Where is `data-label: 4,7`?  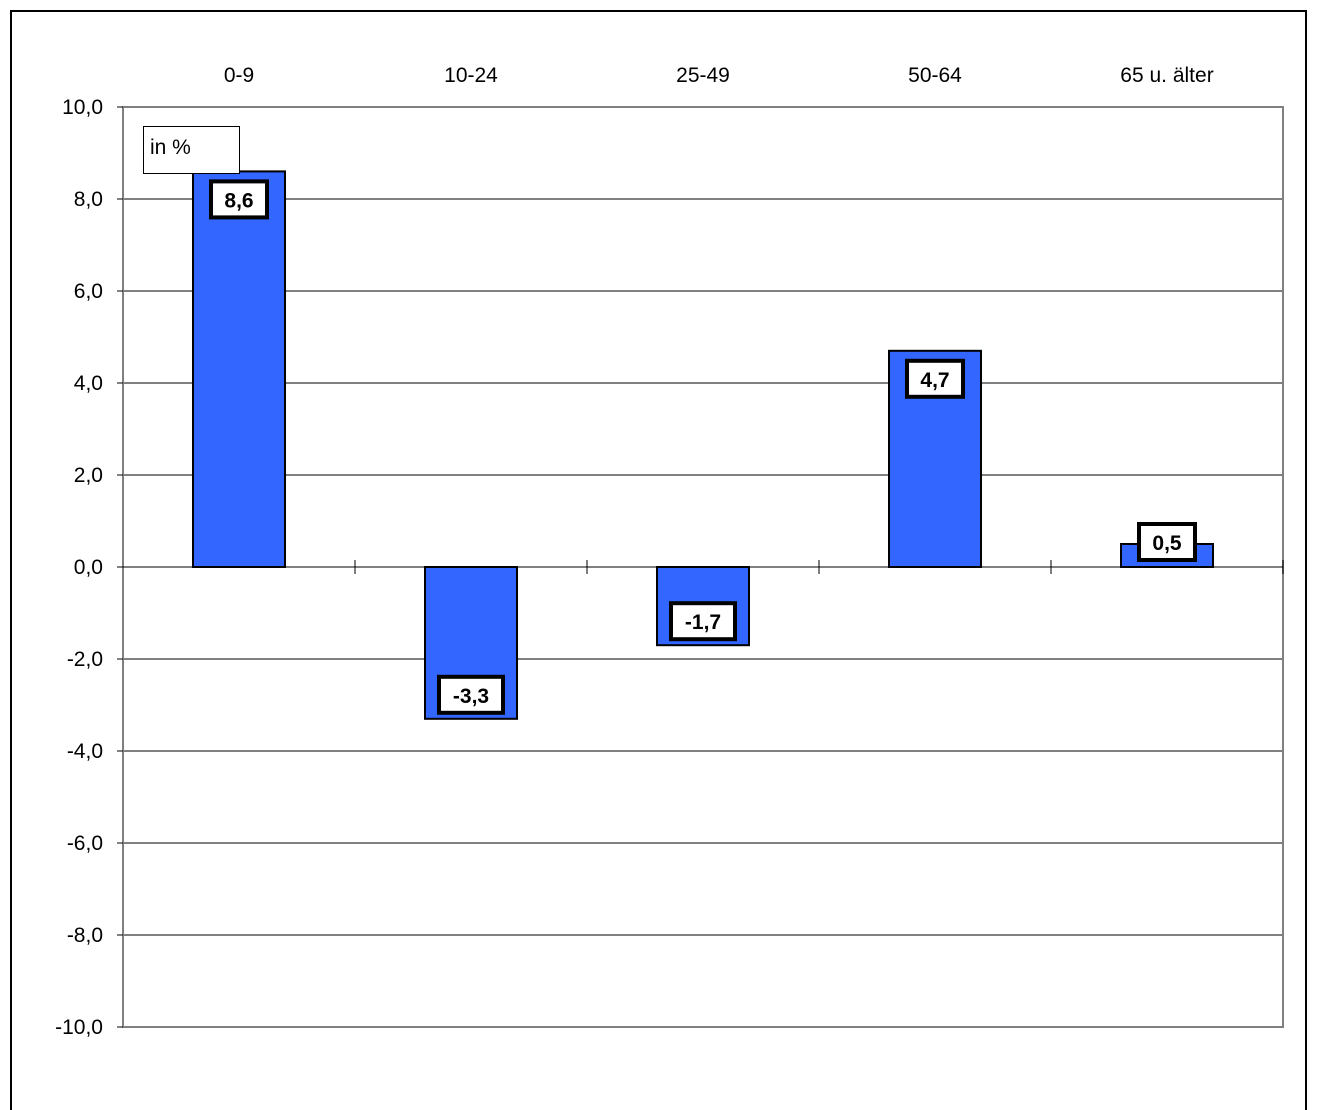
data-label: 4,7 is located at coordinates (935, 378).